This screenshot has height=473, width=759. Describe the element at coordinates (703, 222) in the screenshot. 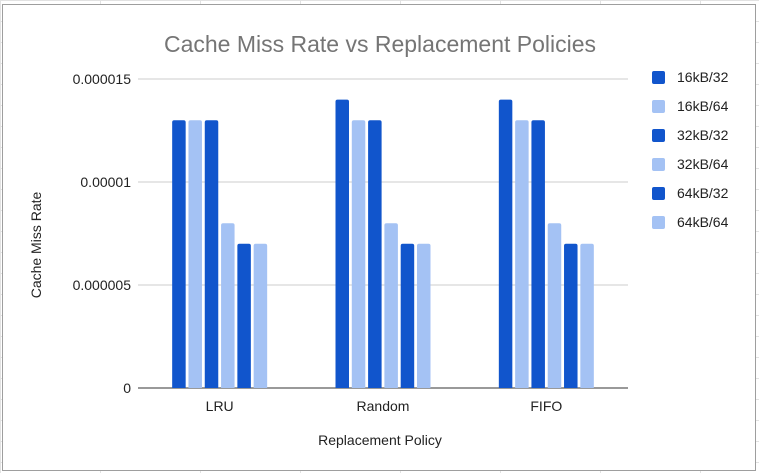

I see `legend-label: 64kB/64` at that location.